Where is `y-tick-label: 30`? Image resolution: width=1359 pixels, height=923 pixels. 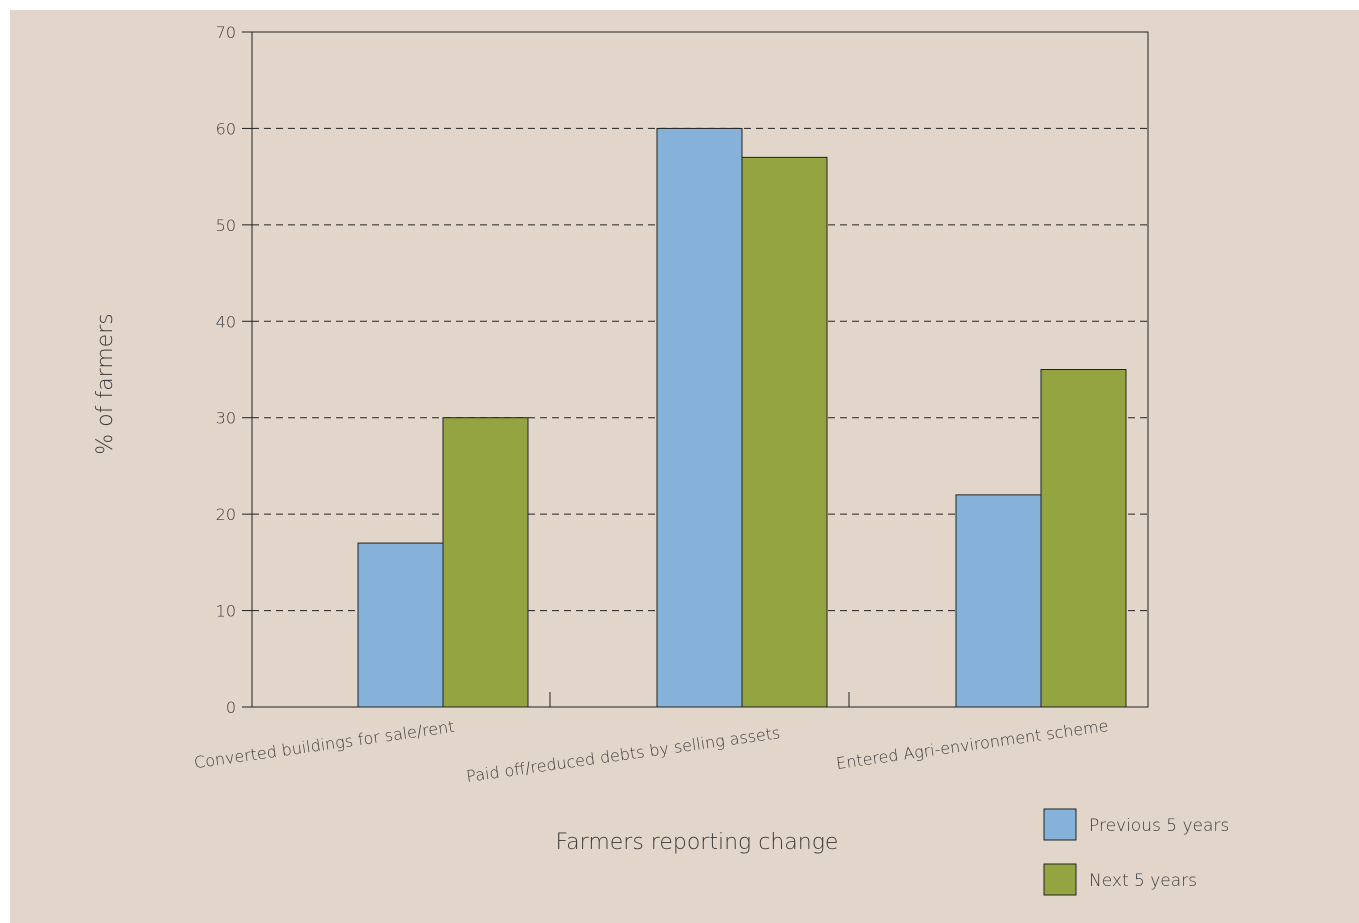 y-tick-label: 30 is located at coordinates (226, 418).